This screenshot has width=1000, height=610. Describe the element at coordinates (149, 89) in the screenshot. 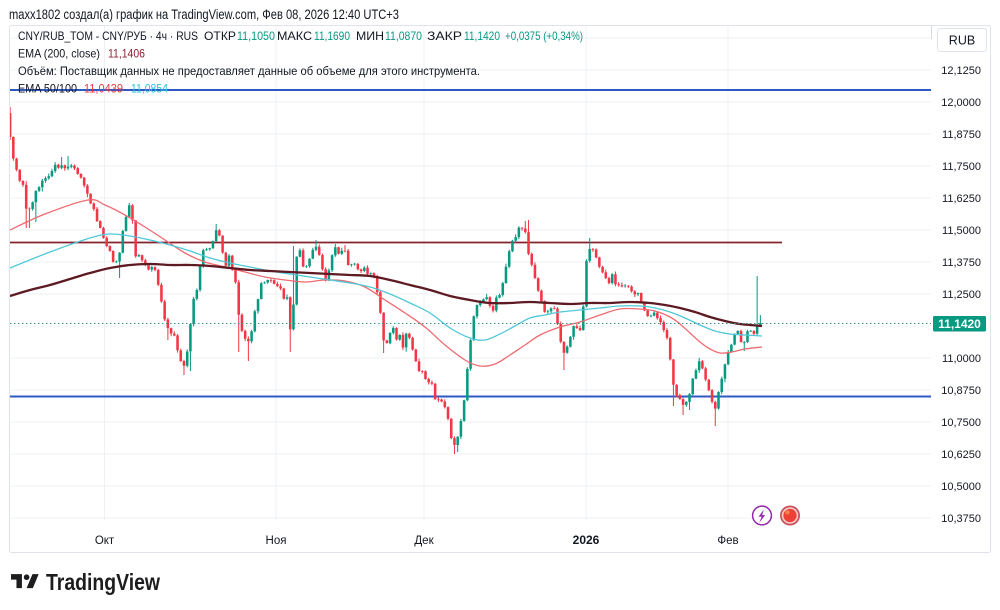

I see `svg-text: 11,0854` at that location.